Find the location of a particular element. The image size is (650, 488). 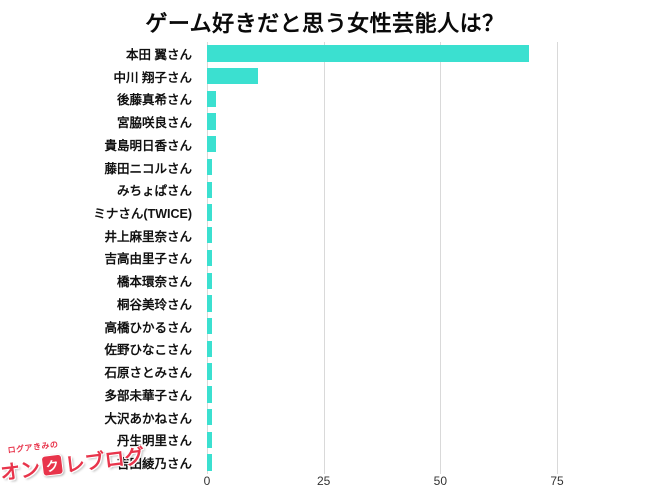

category-label: ミナさん(TWICE) is located at coordinates (142, 214).